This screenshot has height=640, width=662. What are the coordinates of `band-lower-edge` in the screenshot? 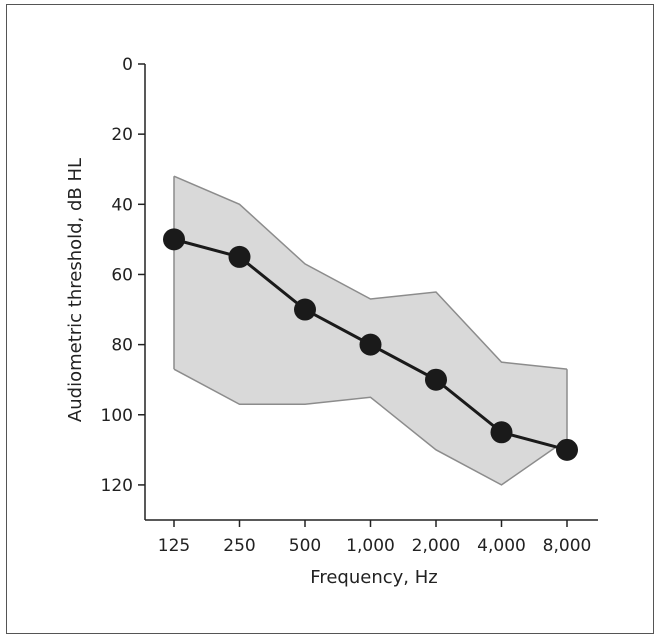 It's located at (370, 427).